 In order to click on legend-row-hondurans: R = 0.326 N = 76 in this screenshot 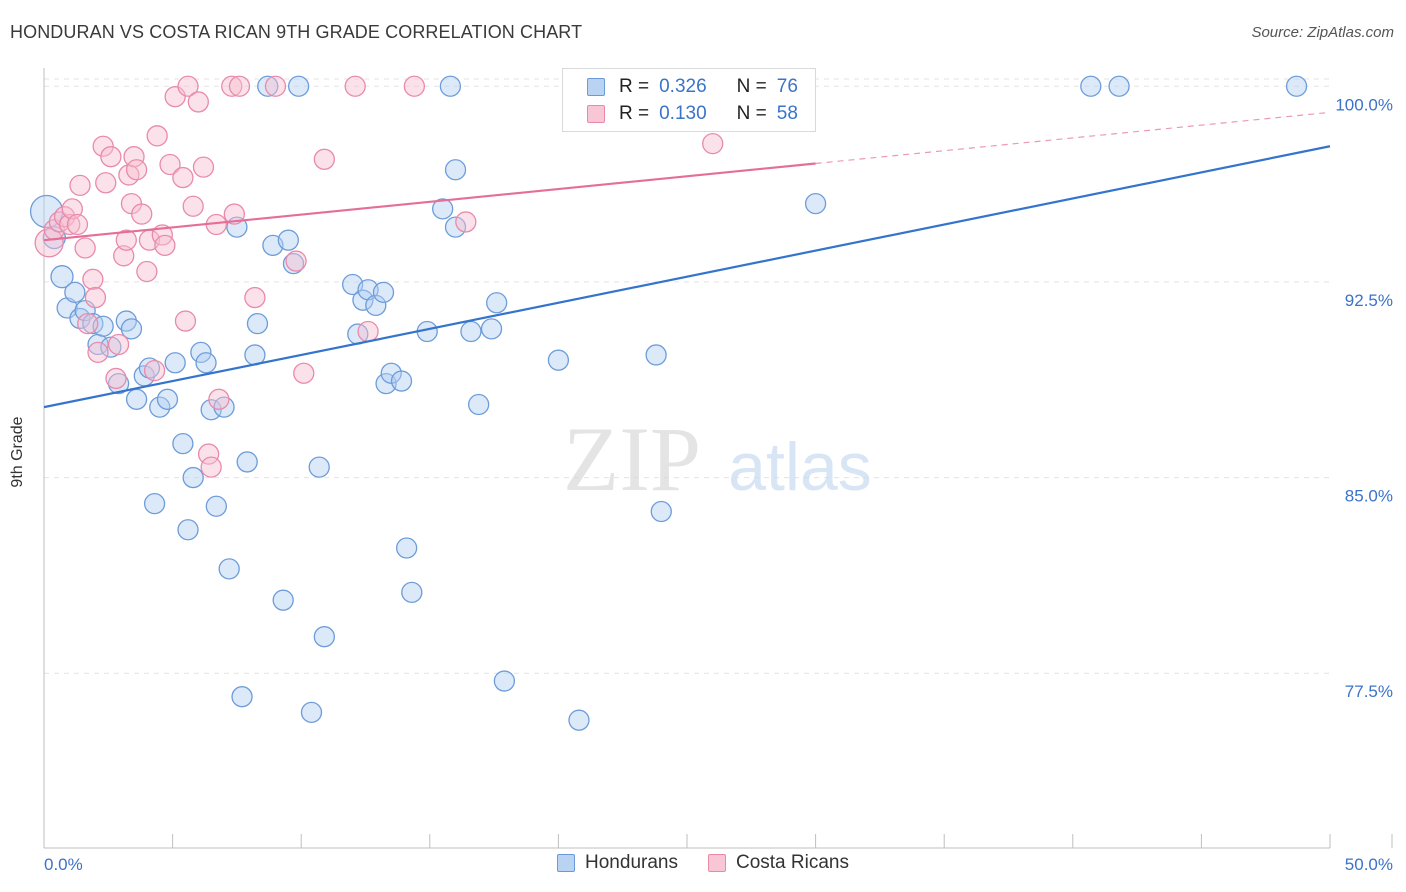, I will do `click(692, 87)`.